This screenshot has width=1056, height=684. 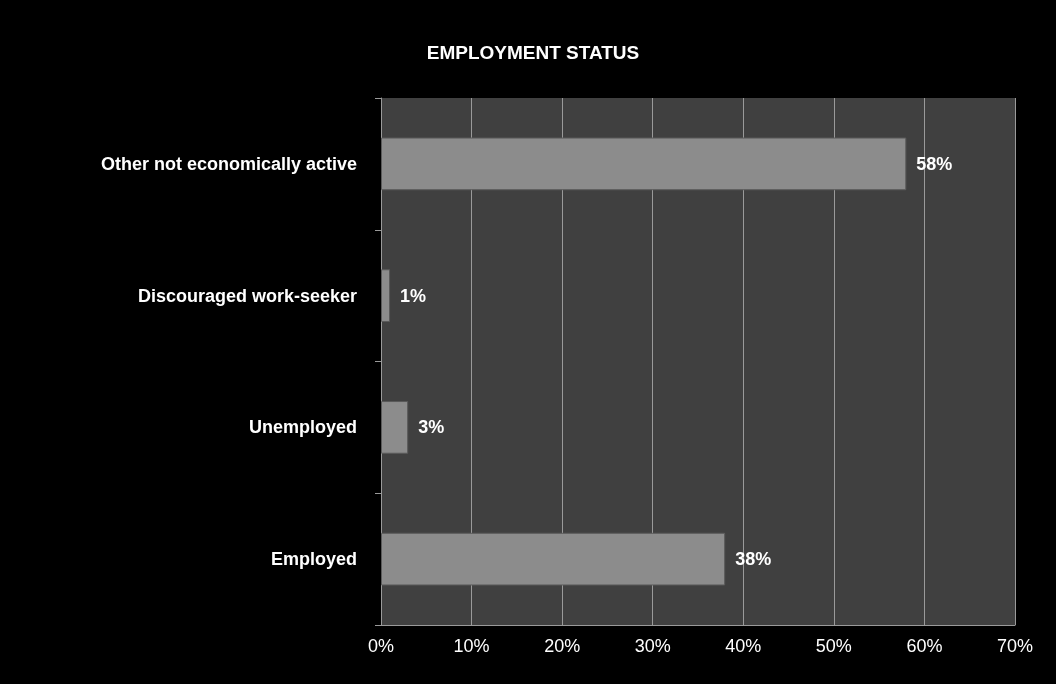 I want to click on x-tick-label: 20%, so click(x=562, y=646).